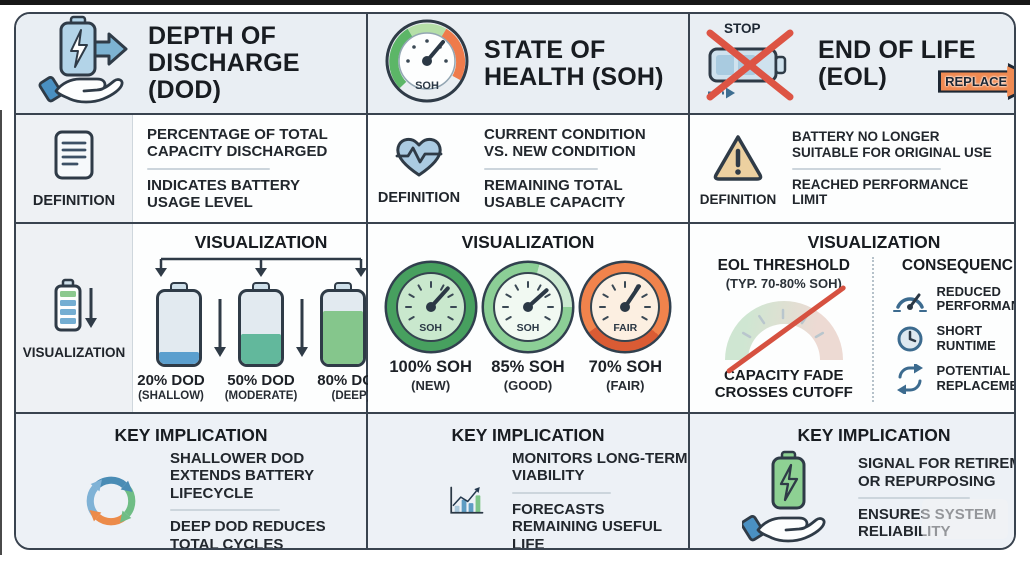 The image size is (1030, 565). I want to click on warning-triangle-icon, so click(738, 157).